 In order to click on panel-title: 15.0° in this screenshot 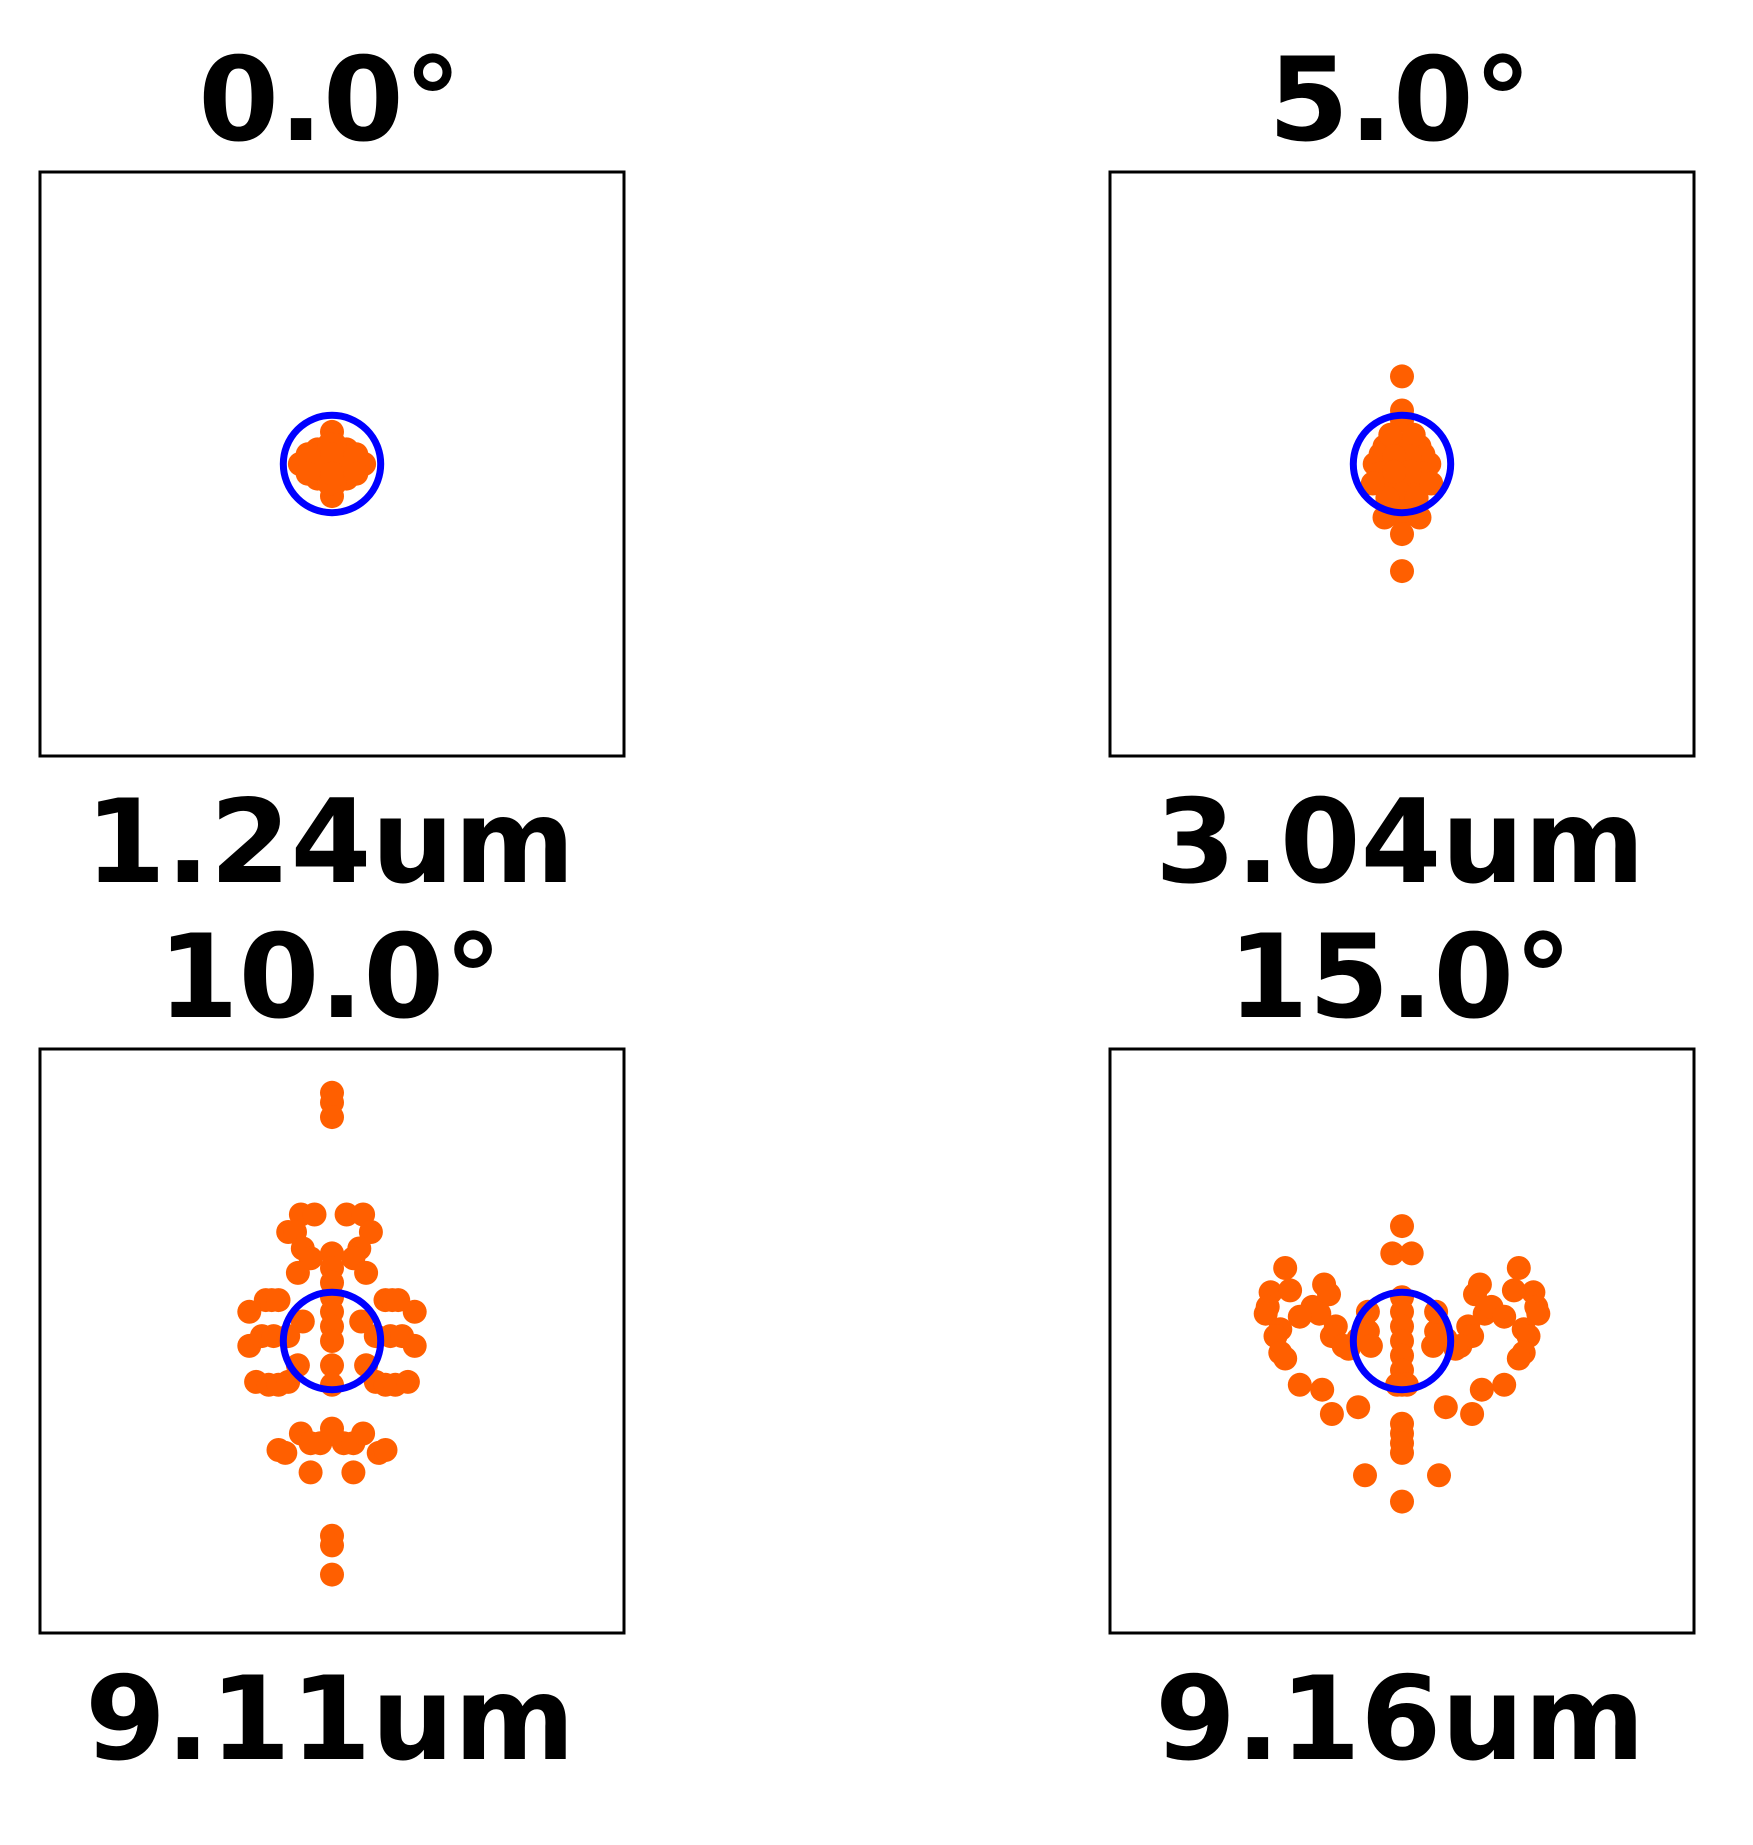, I will do `click(1400, 977)`.